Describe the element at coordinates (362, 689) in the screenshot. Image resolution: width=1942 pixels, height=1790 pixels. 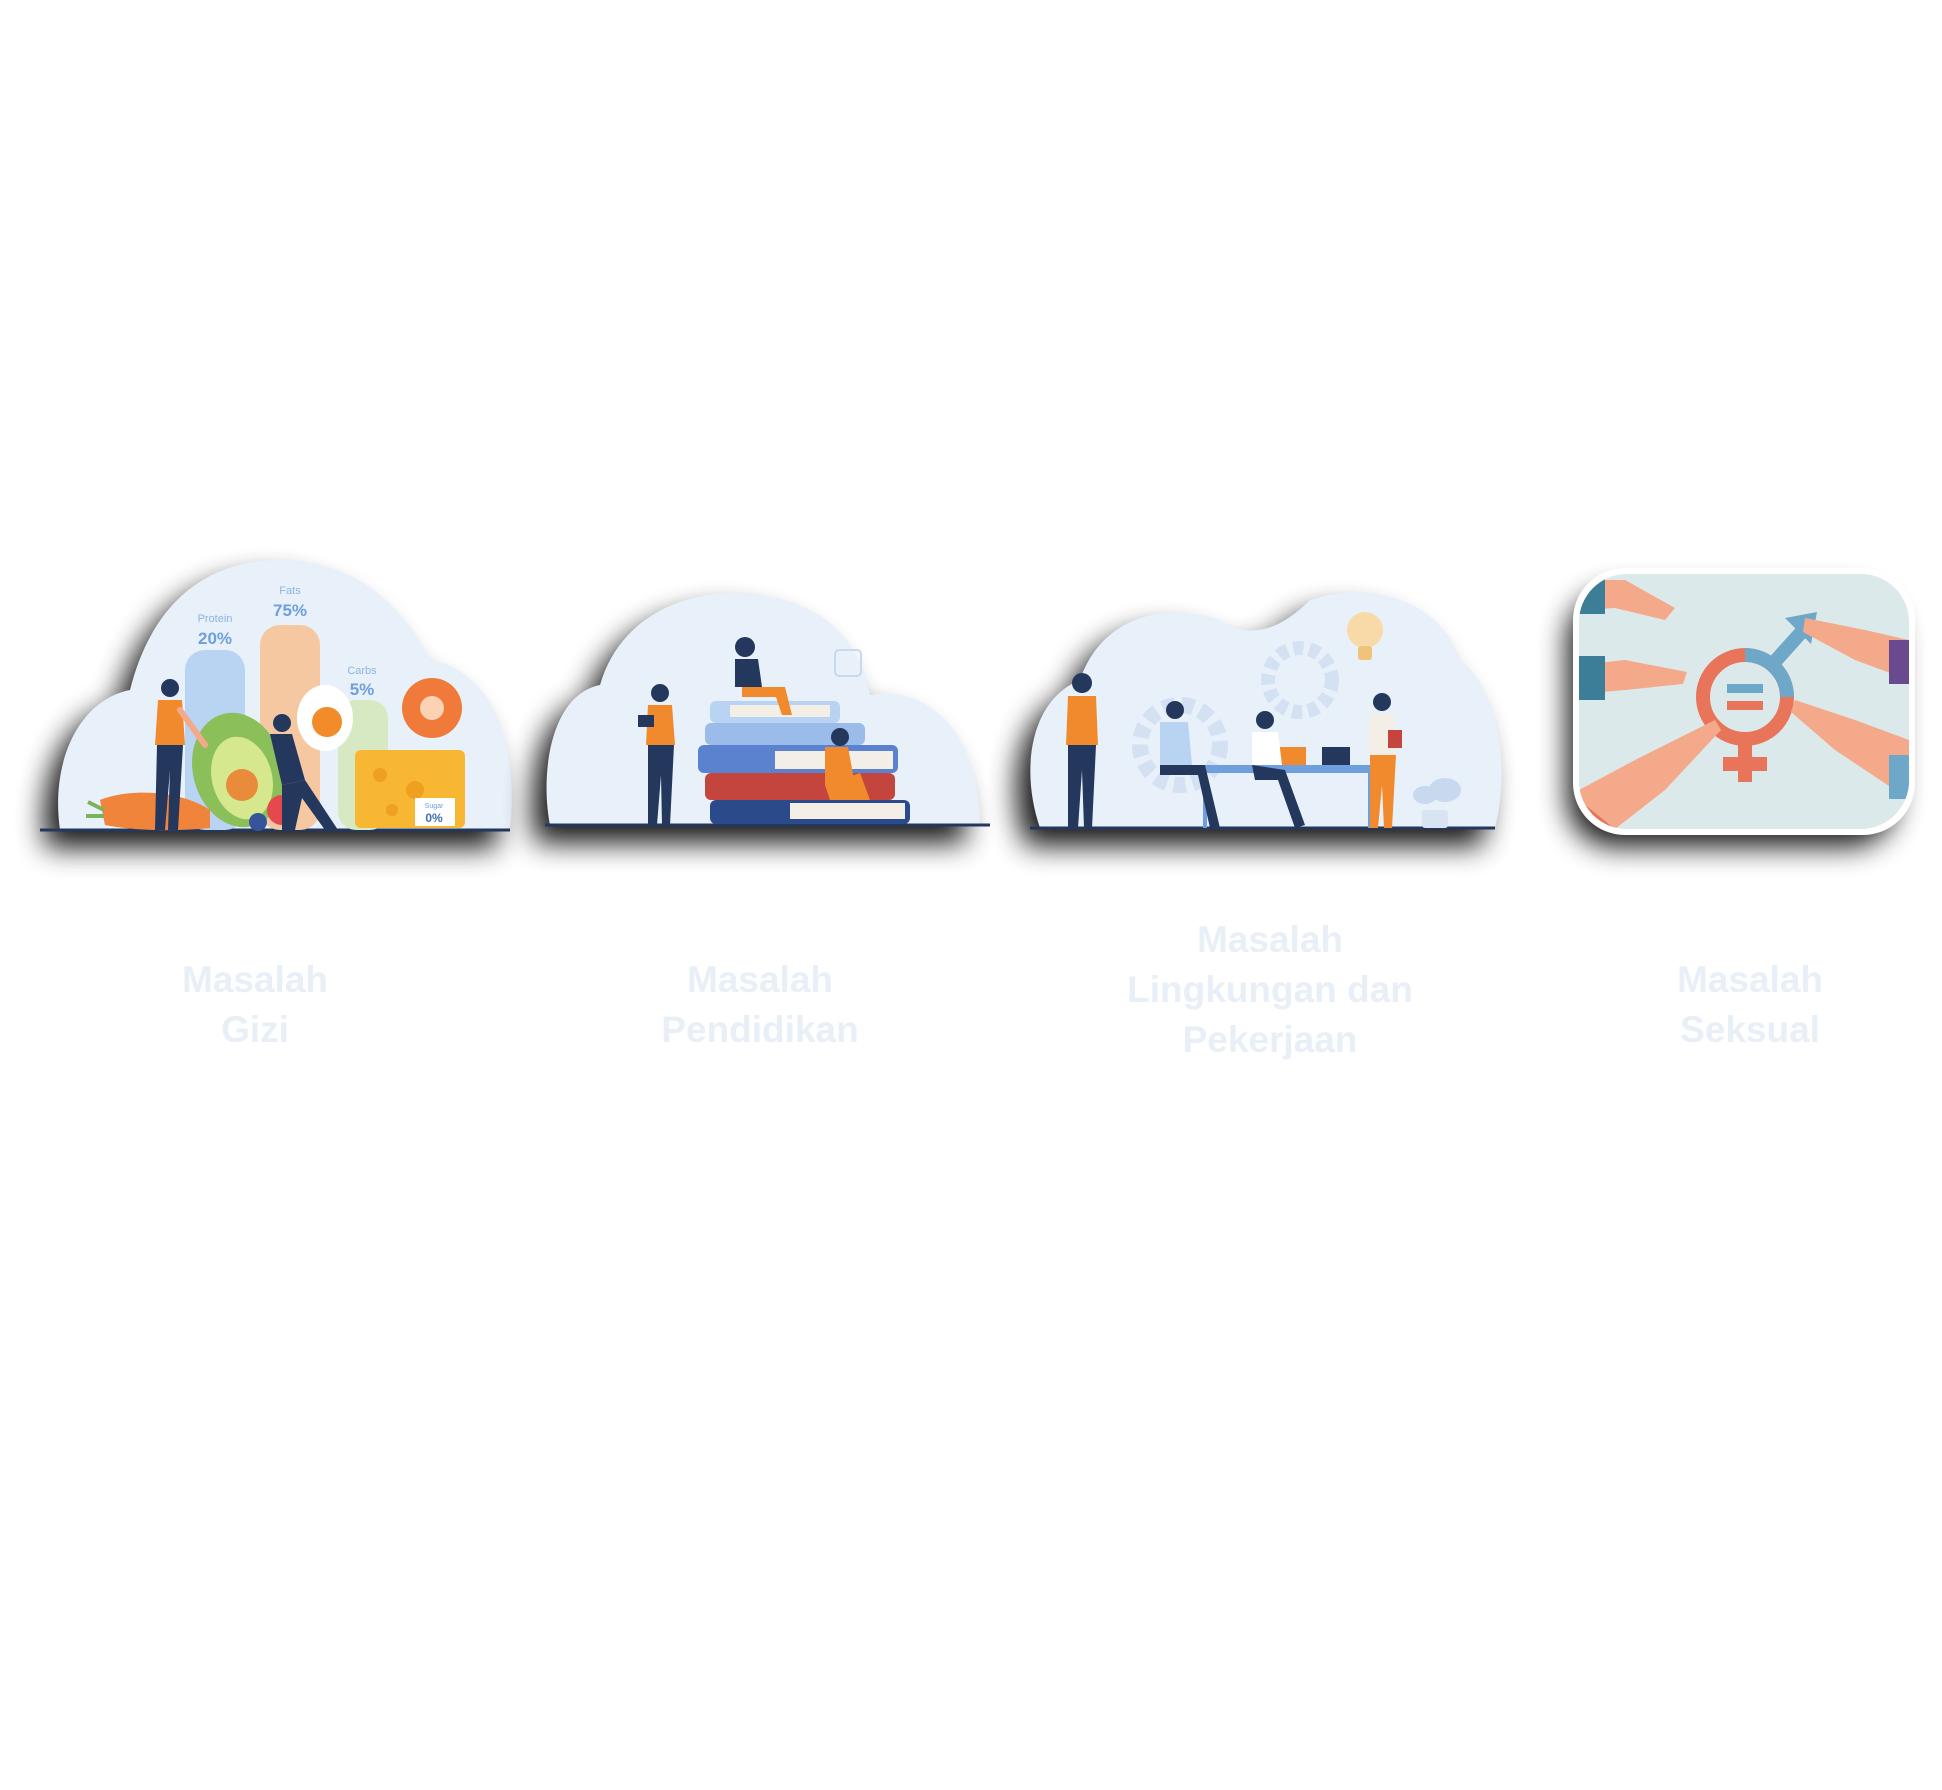
I see `carbs-value: 5%` at that location.